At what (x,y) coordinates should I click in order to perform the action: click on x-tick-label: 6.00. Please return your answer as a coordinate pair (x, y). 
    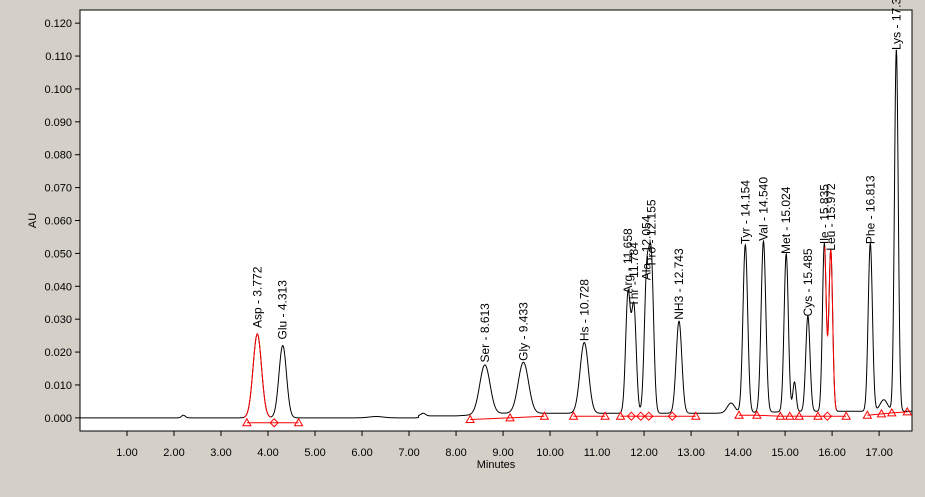
    Looking at the image, I should click on (361, 453).